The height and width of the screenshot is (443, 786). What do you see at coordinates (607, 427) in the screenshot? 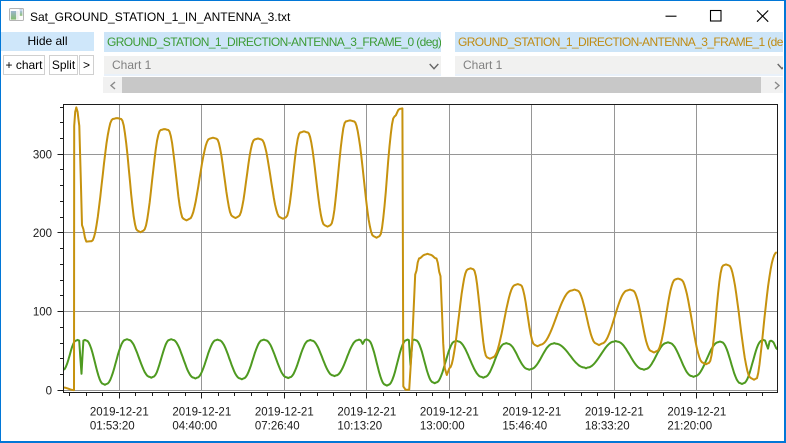
I see `svg-text: 18:33:20` at bounding box center [607, 427].